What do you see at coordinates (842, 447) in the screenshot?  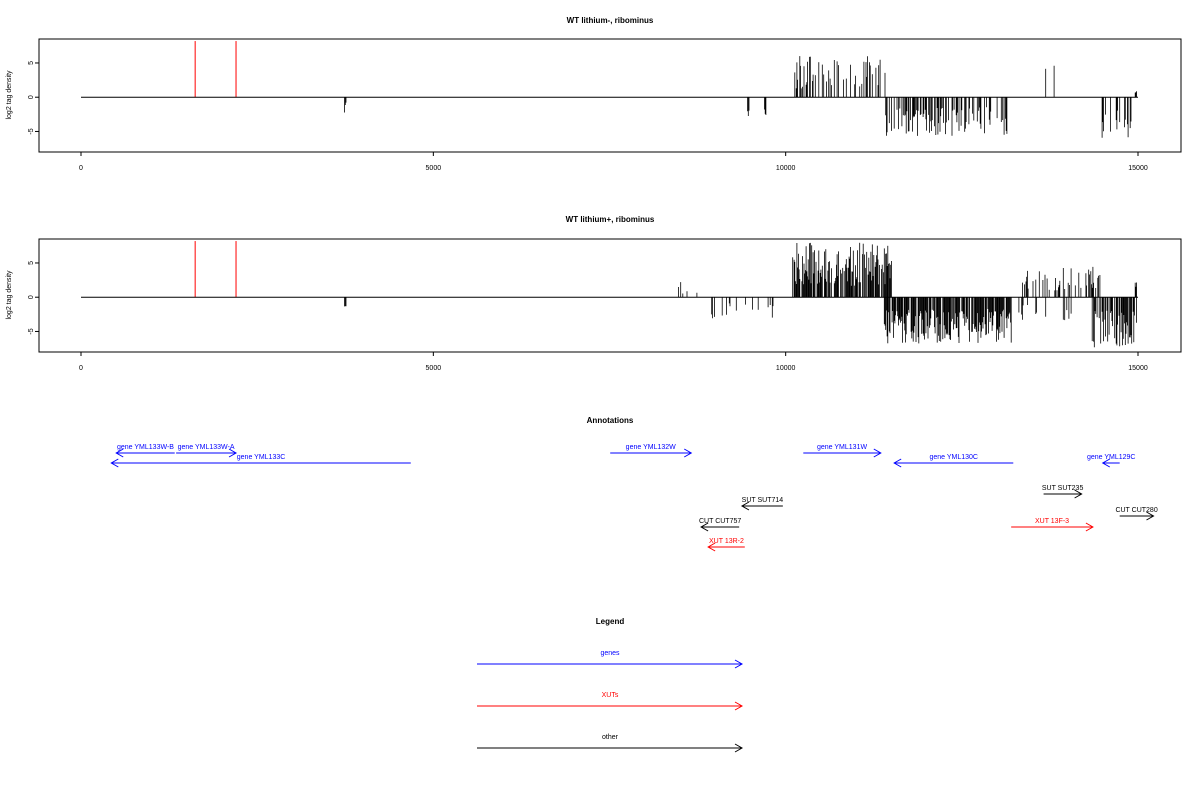 I see `annotation-label: gene YML131W` at bounding box center [842, 447].